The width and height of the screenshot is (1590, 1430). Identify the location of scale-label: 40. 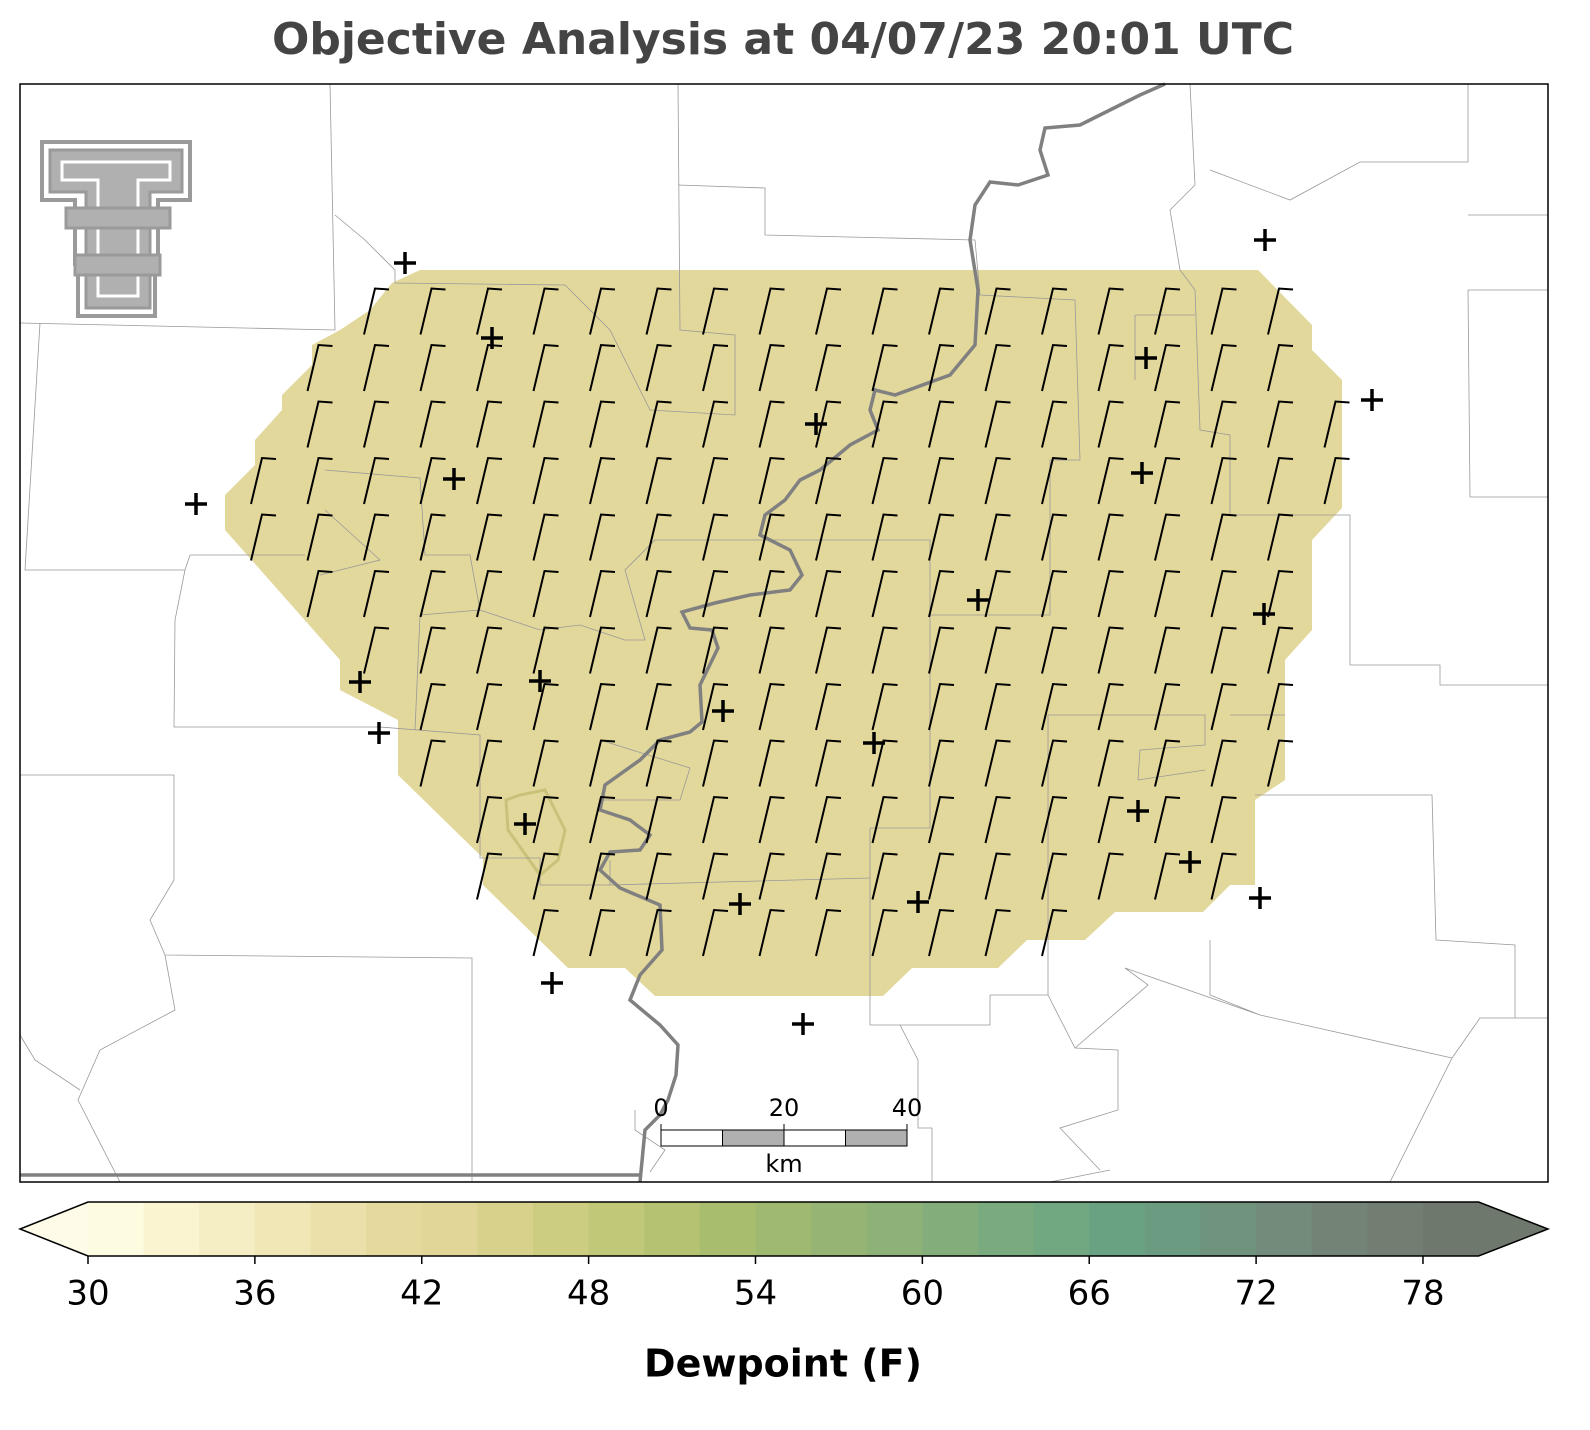
(907, 1108).